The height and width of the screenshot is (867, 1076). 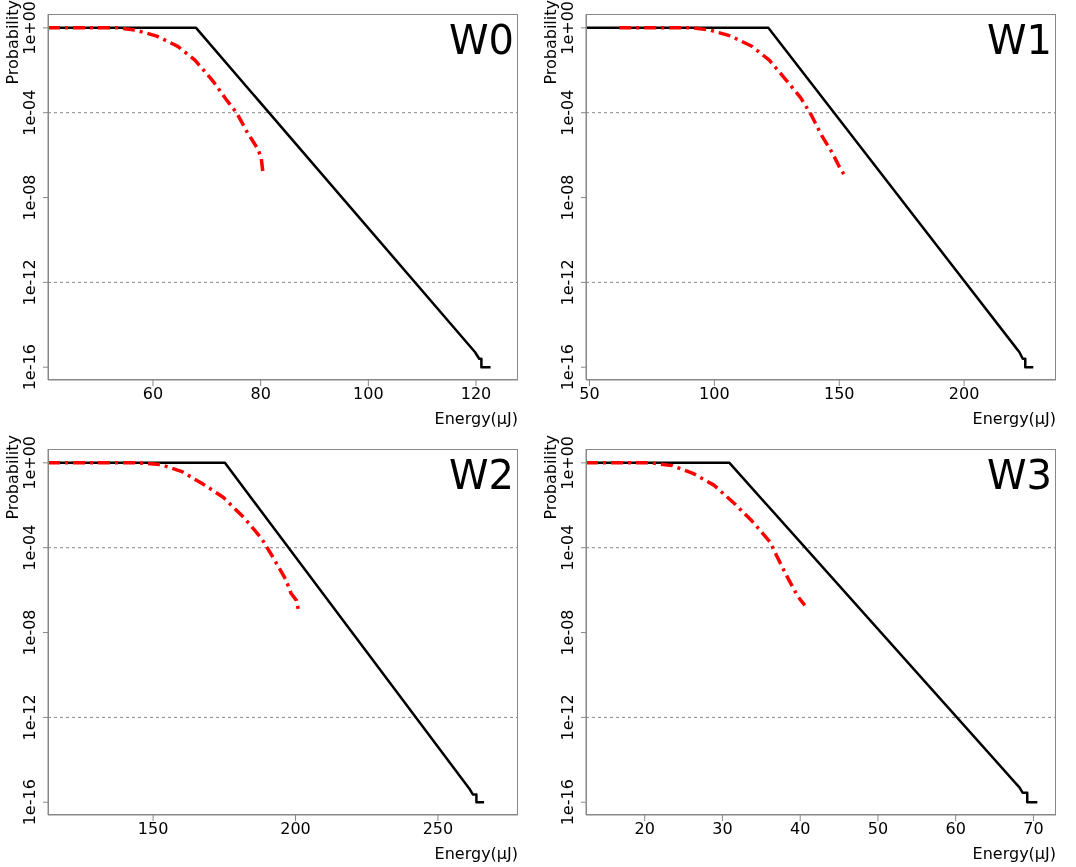 What do you see at coordinates (438, 829) in the screenshot?
I see `x-tick-label: 250` at bounding box center [438, 829].